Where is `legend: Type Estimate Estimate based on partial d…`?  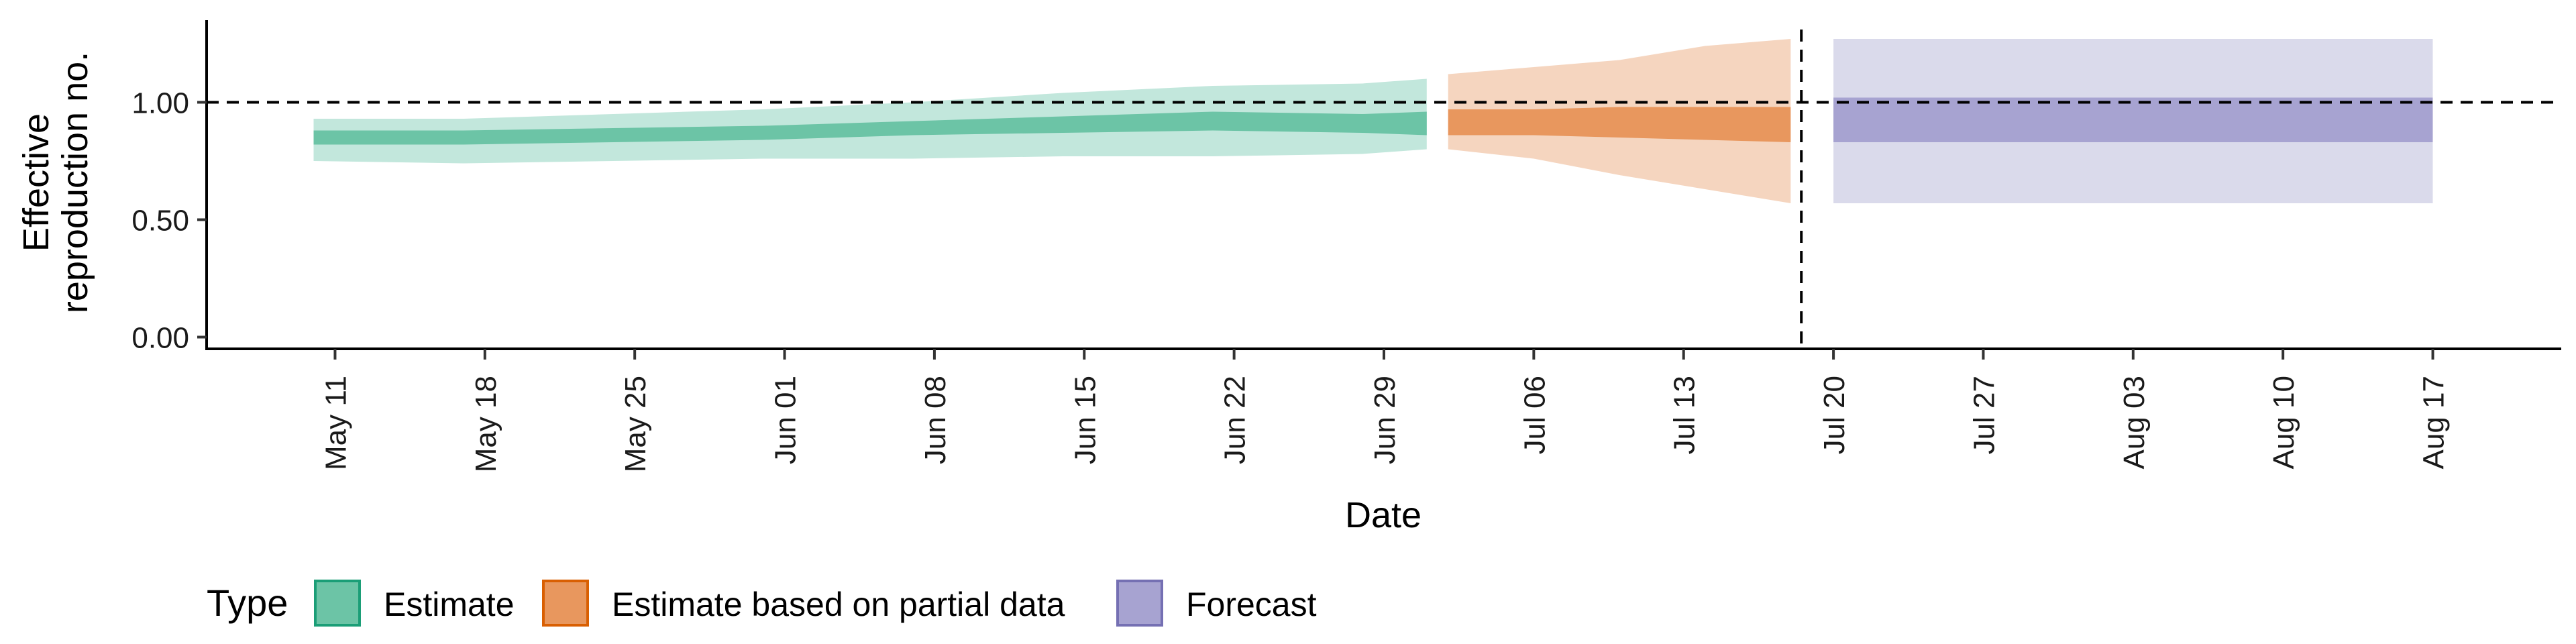 legend: Type Estimate Estimate based on partial d… is located at coordinates (762, 603).